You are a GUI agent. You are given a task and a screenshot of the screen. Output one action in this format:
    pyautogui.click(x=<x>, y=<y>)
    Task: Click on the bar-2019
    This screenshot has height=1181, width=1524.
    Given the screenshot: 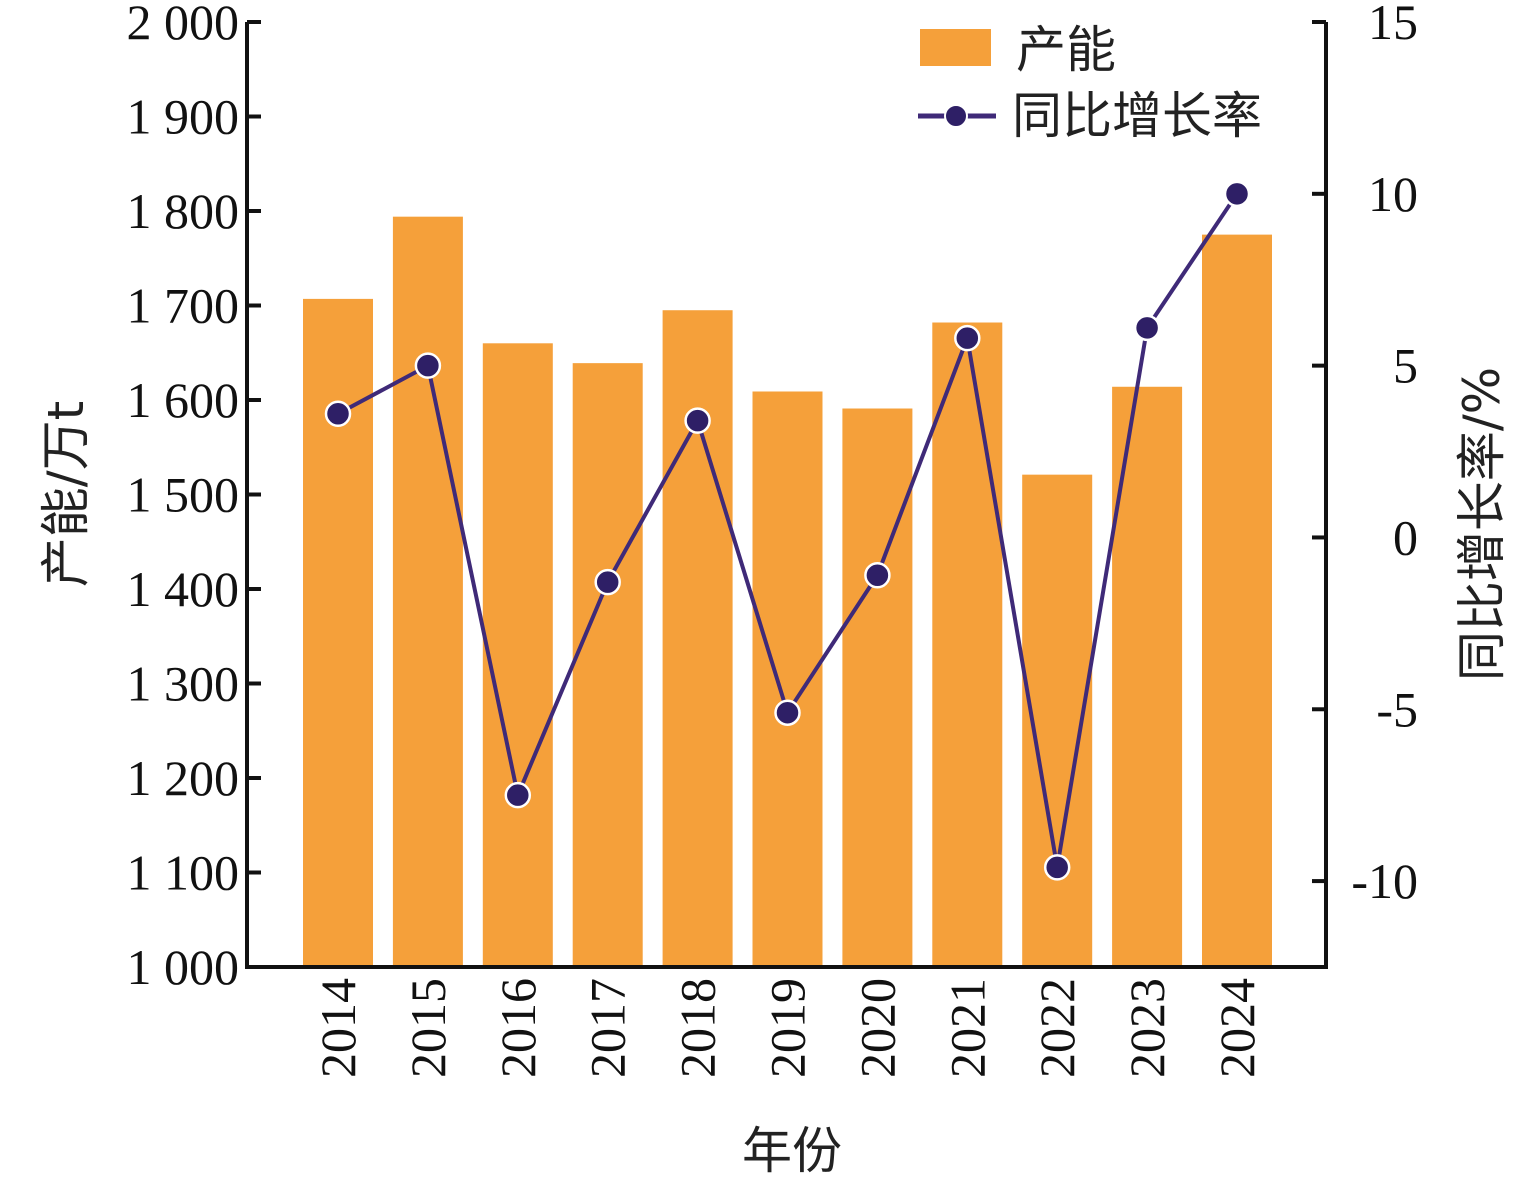 What is the action you would take?
    pyautogui.click(x=787, y=679)
    